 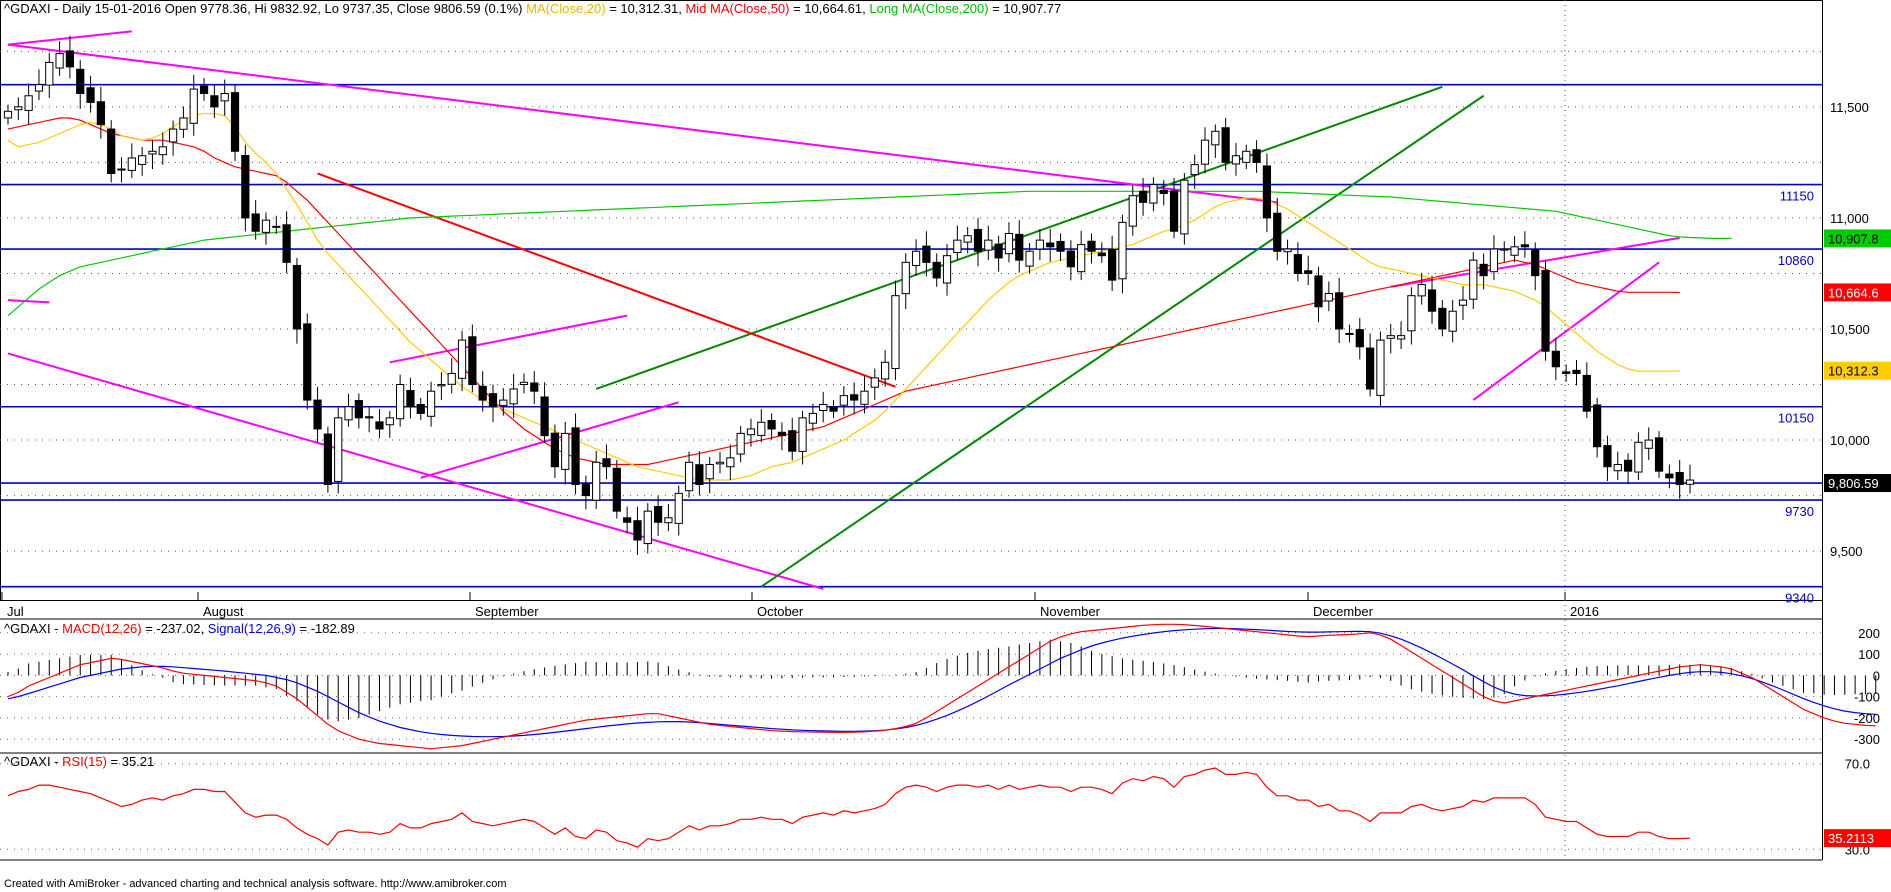 What do you see at coordinates (943, 686) in the screenshot?
I see `macd-panel: 200 100 0 -100 -200 -300` at bounding box center [943, 686].